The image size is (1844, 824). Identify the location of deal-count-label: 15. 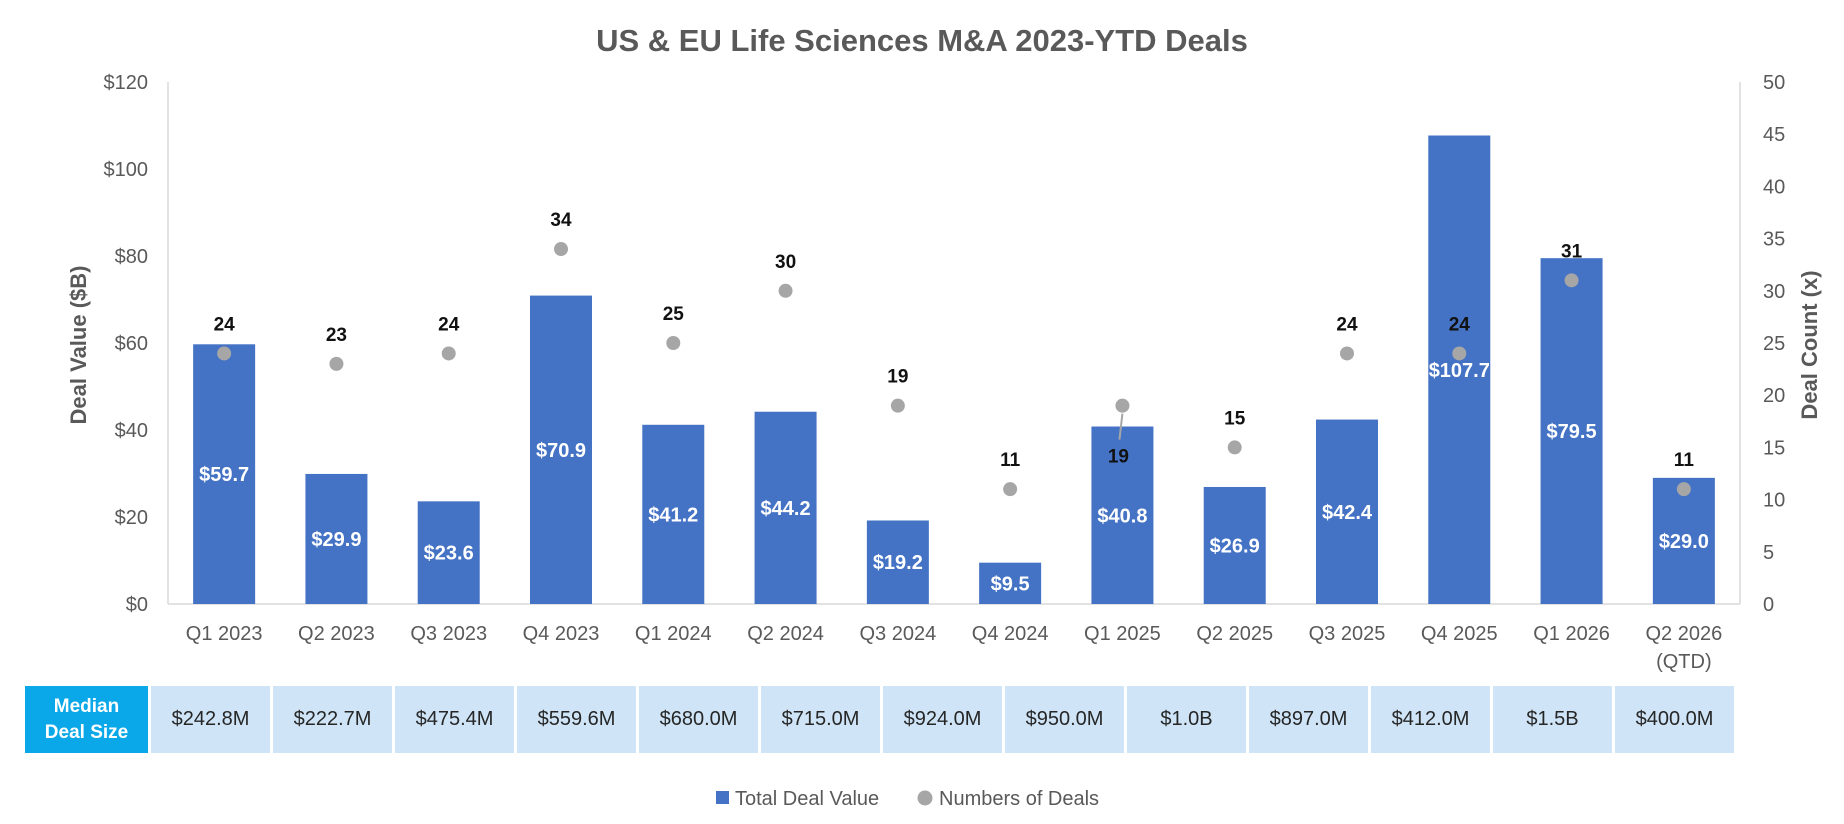
(1235, 418).